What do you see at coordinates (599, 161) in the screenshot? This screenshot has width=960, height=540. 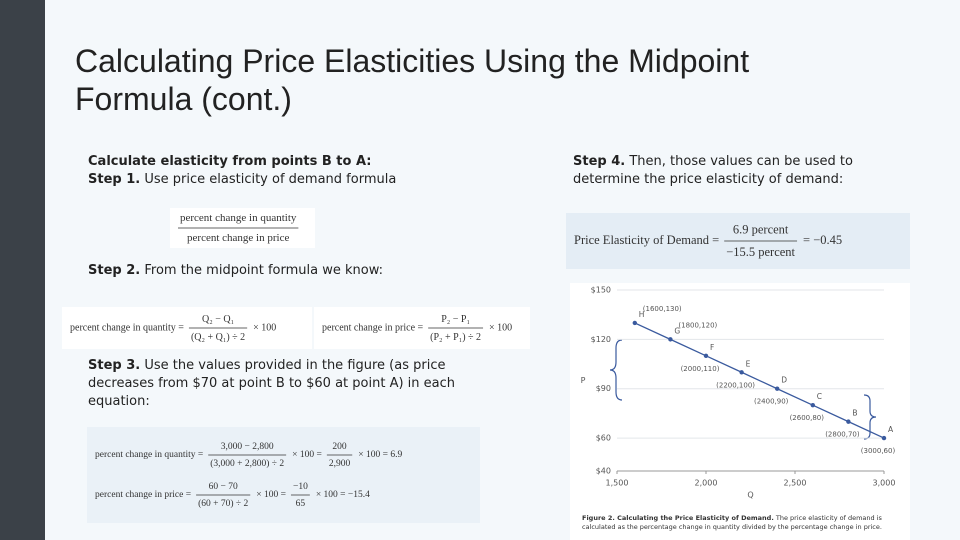 I see `step-label: Step 4.` at bounding box center [599, 161].